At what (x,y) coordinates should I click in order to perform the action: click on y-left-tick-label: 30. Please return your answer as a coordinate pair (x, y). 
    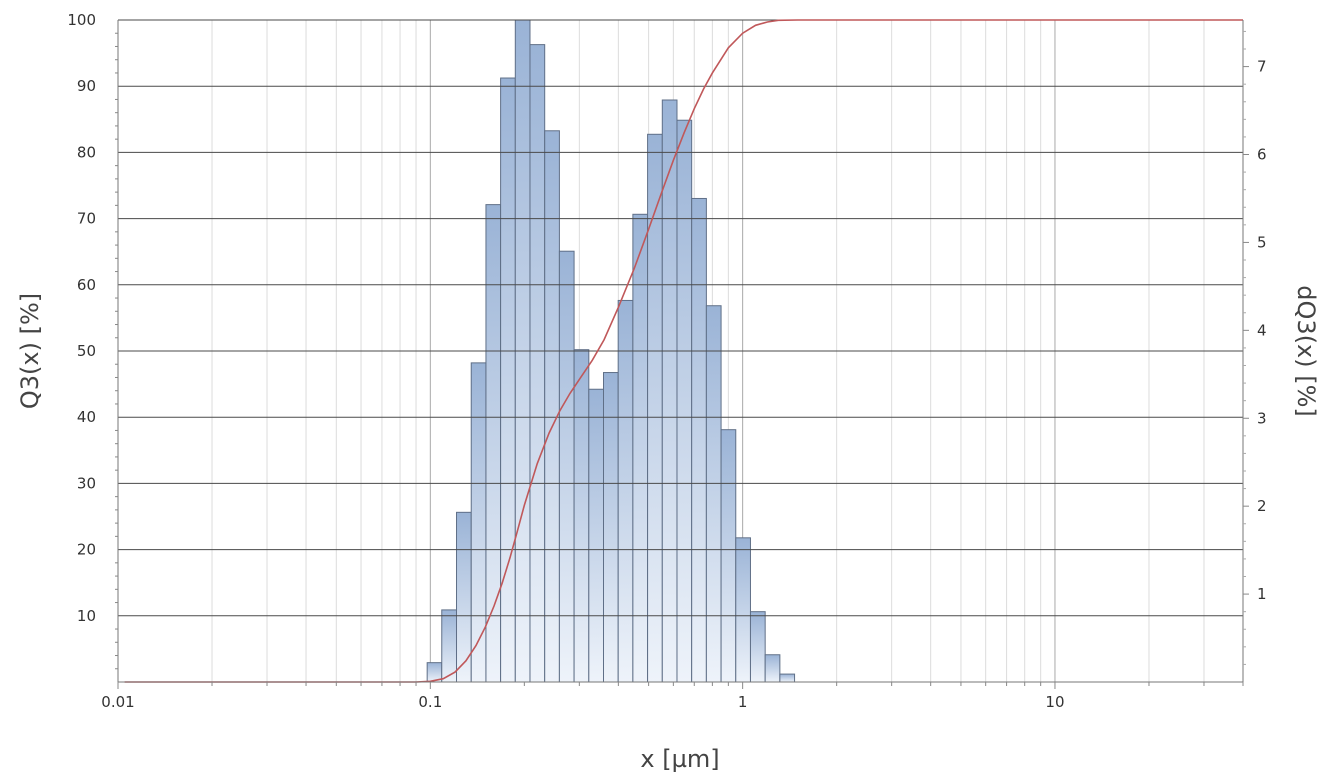
    Looking at the image, I should click on (86, 483).